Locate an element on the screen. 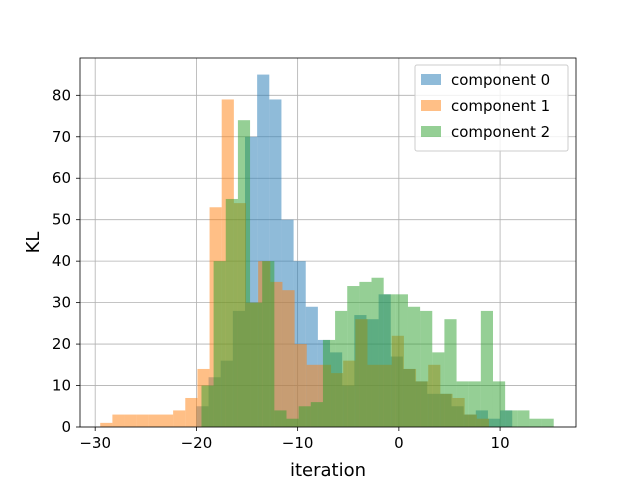 Image resolution: width=640 pixels, height=484 pixels. y-tick-label: 50 is located at coordinates (61, 220).